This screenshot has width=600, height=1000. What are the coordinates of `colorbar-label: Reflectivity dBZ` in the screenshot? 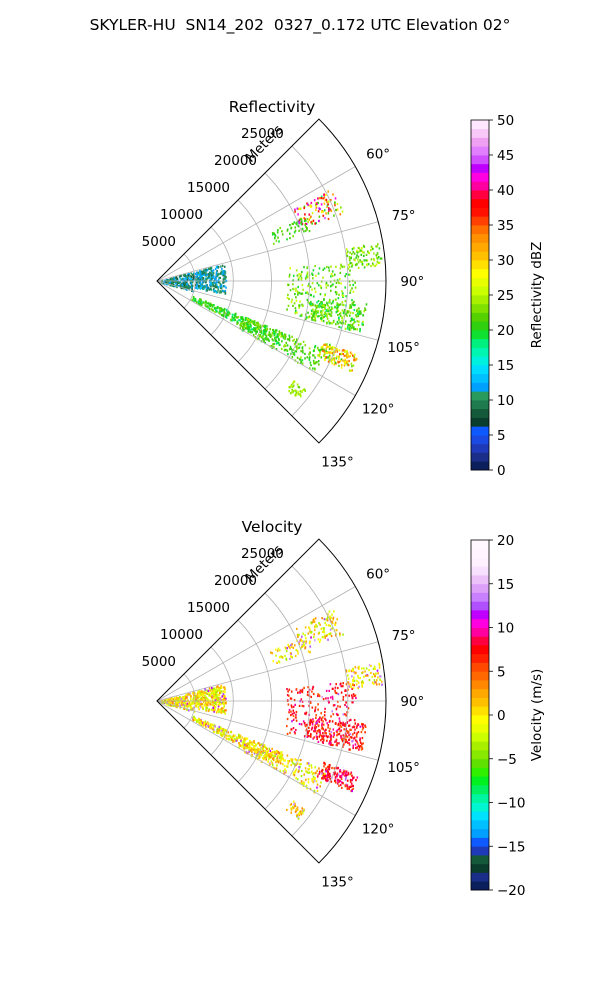 It's located at (537, 295).